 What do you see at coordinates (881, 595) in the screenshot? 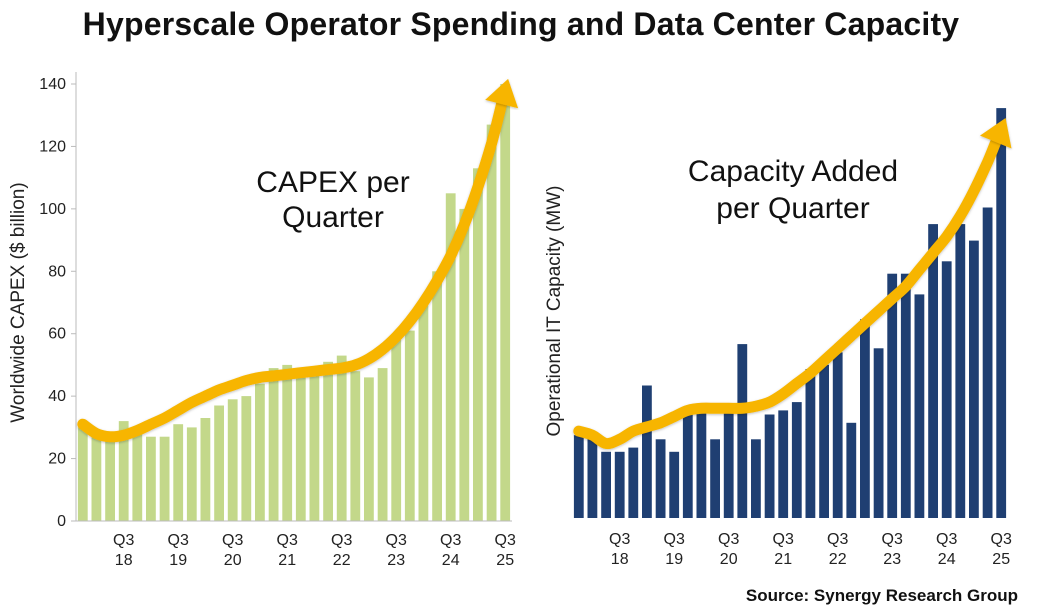
I see `source-note: Source: Synergy Research Group` at bounding box center [881, 595].